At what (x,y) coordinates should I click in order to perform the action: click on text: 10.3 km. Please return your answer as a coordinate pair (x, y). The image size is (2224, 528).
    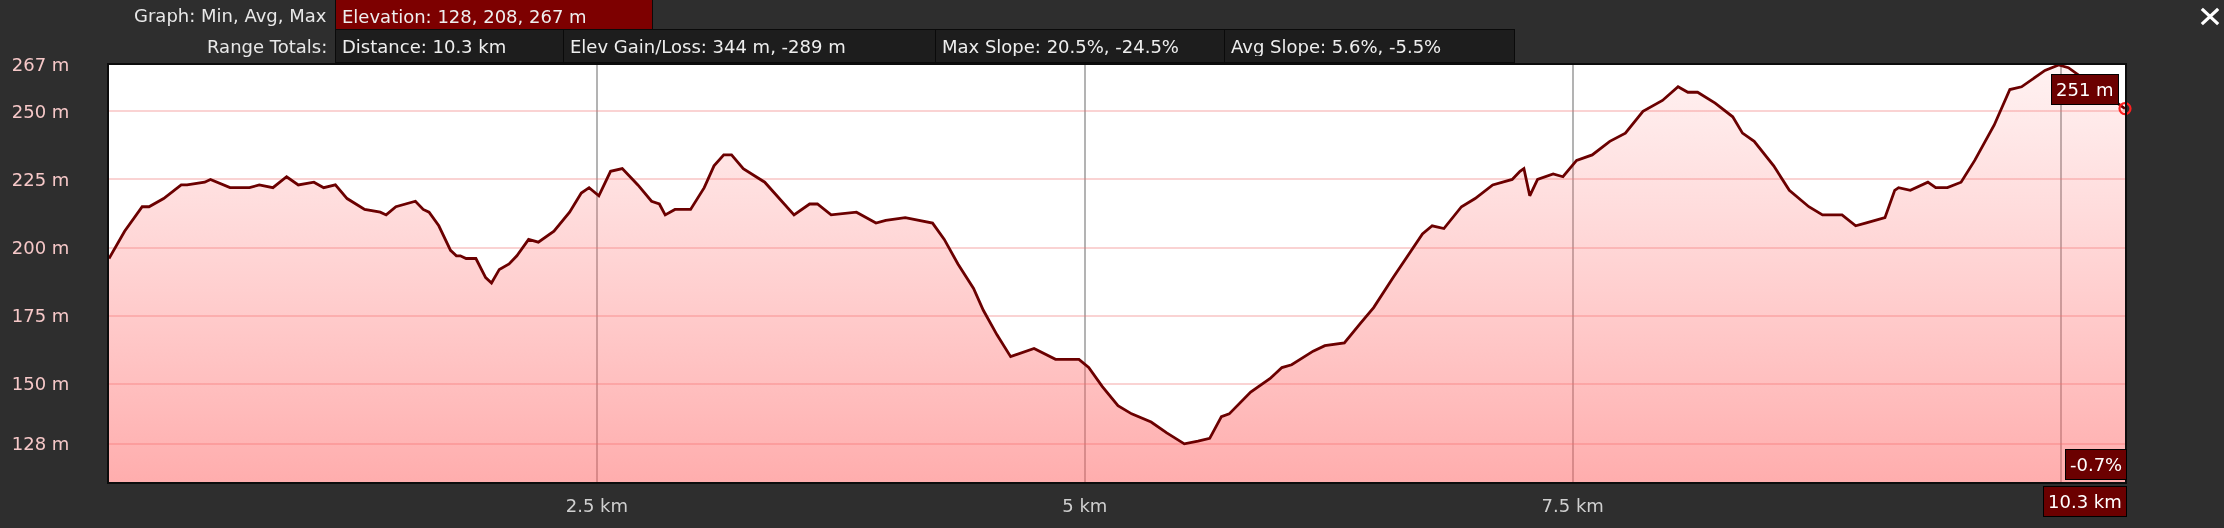
    Looking at the image, I should click on (2085, 501).